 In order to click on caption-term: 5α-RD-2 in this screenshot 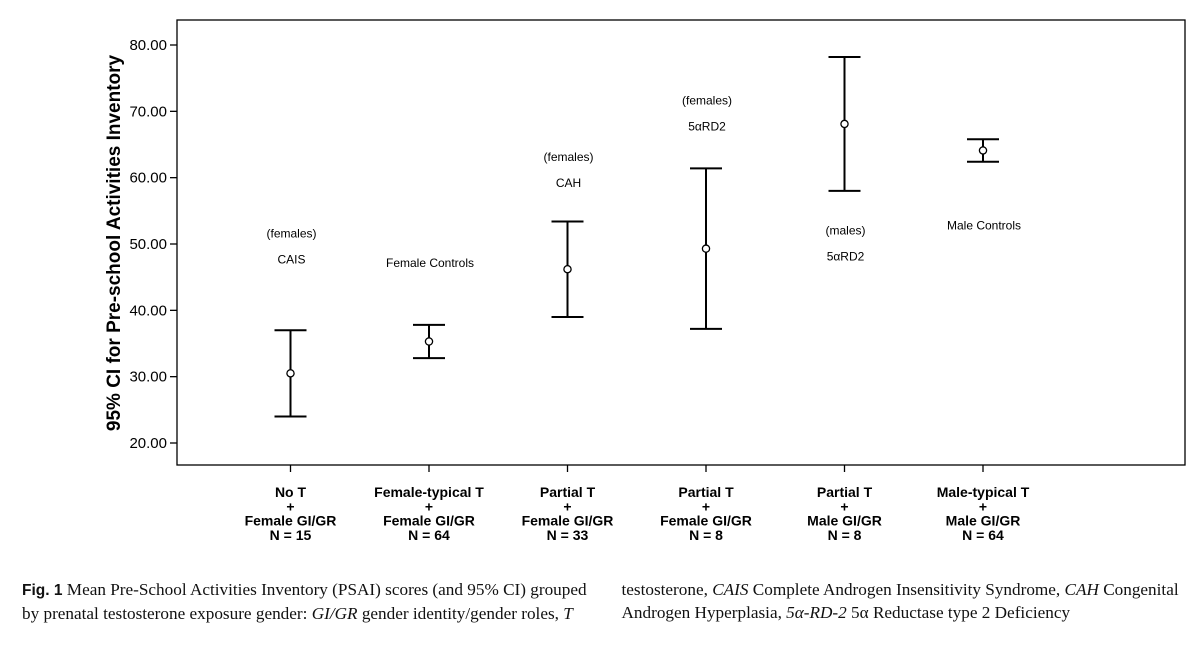, I will do `click(816, 612)`.